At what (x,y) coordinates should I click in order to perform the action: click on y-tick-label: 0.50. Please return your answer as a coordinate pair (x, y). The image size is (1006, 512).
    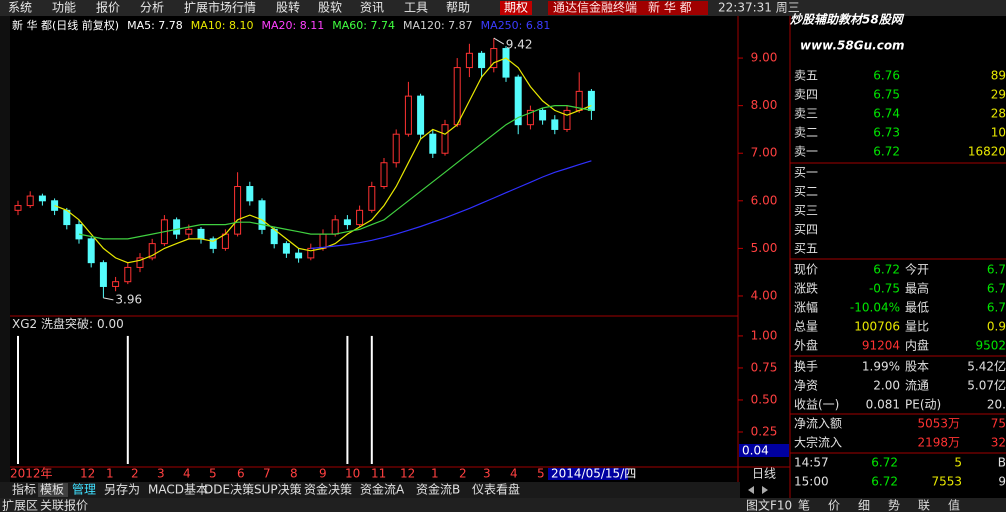
    Looking at the image, I should click on (764, 399).